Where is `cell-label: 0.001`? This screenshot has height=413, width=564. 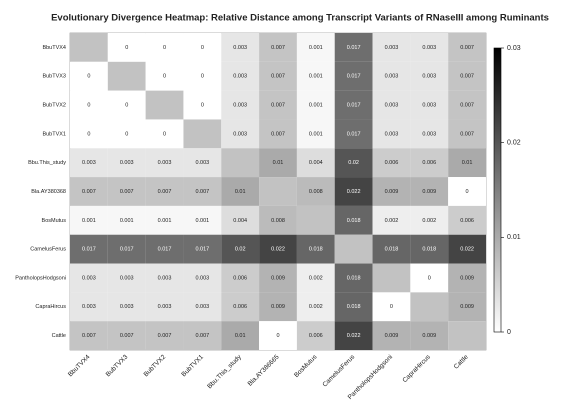
cell-label: 0.001 is located at coordinates (316, 48).